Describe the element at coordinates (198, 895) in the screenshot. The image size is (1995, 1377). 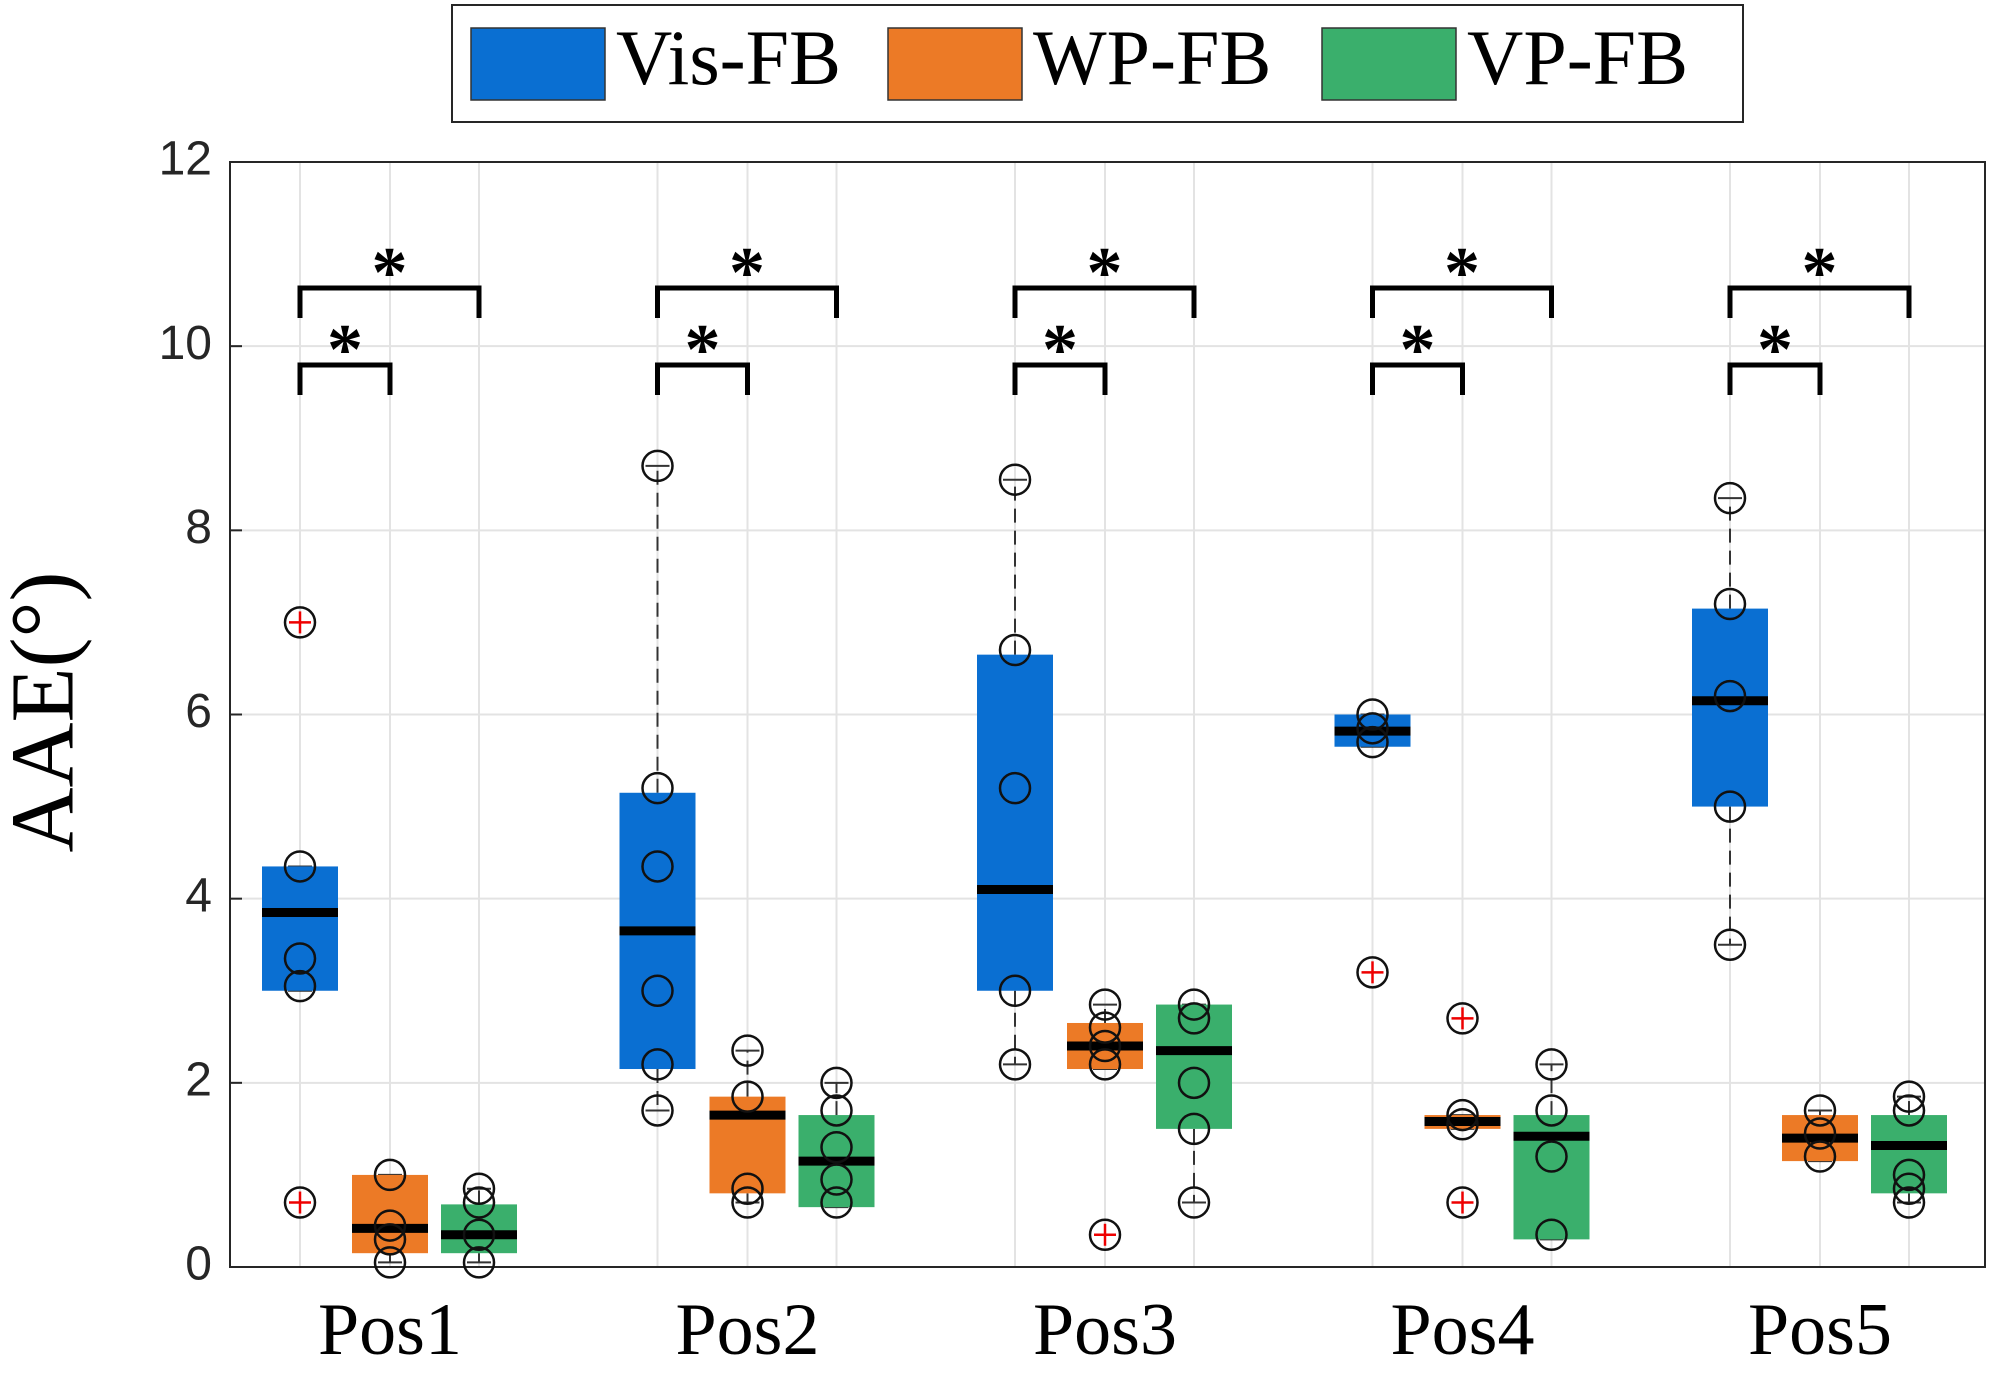
I see `y-tick-label: 4` at that location.